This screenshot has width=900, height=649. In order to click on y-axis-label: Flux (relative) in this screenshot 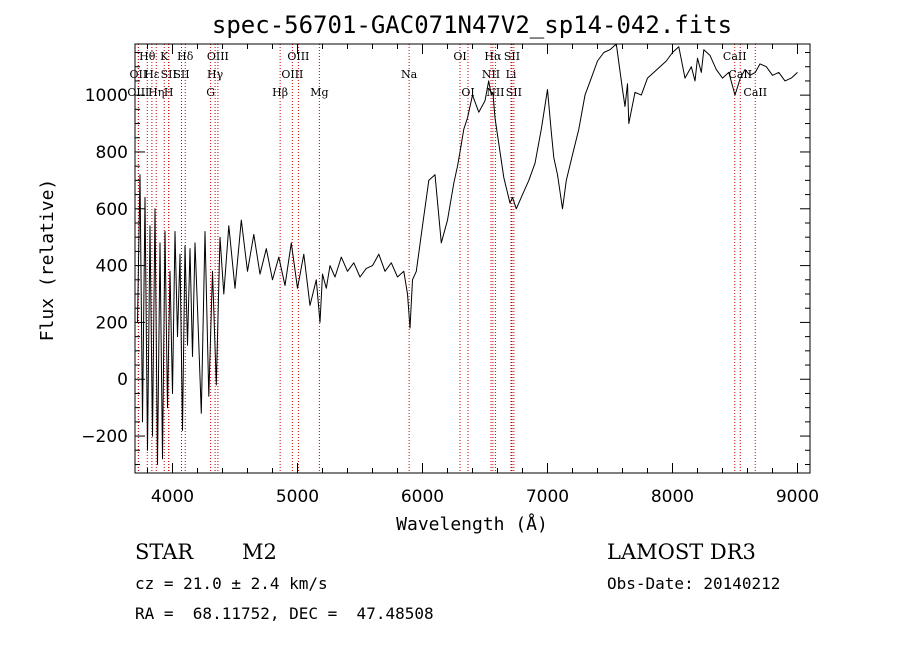, I will do `click(47, 260)`.